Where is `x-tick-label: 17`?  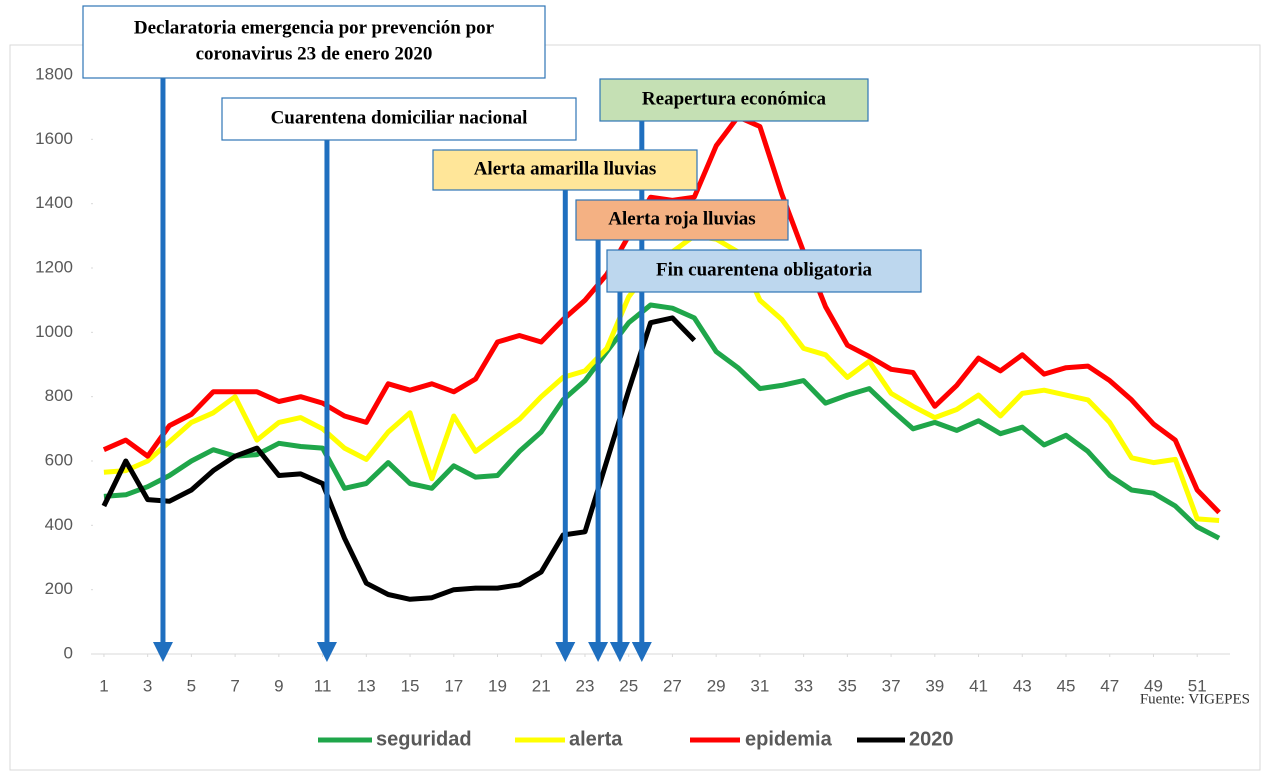 x-tick-label: 17 is located at coordinates (453, 685).